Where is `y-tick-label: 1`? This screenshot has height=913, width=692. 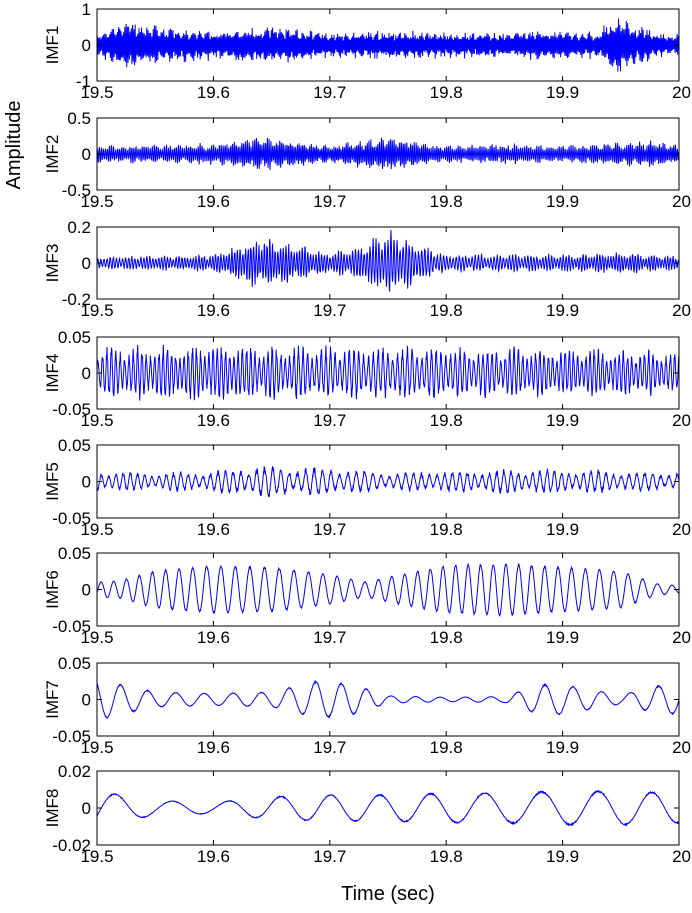 y-tick-label: 1 is located at coordinates (86, 9).